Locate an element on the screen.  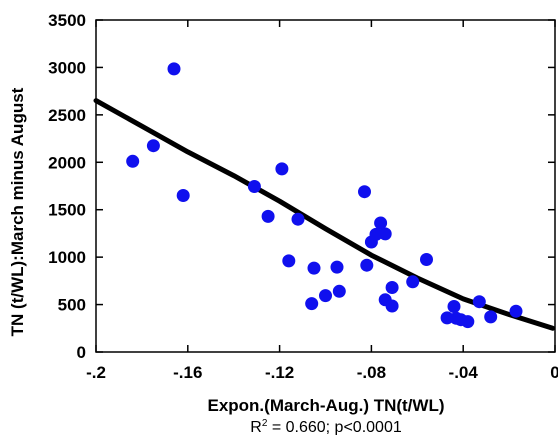
y-tick-label: 0 is located at coordinates (81, 352).